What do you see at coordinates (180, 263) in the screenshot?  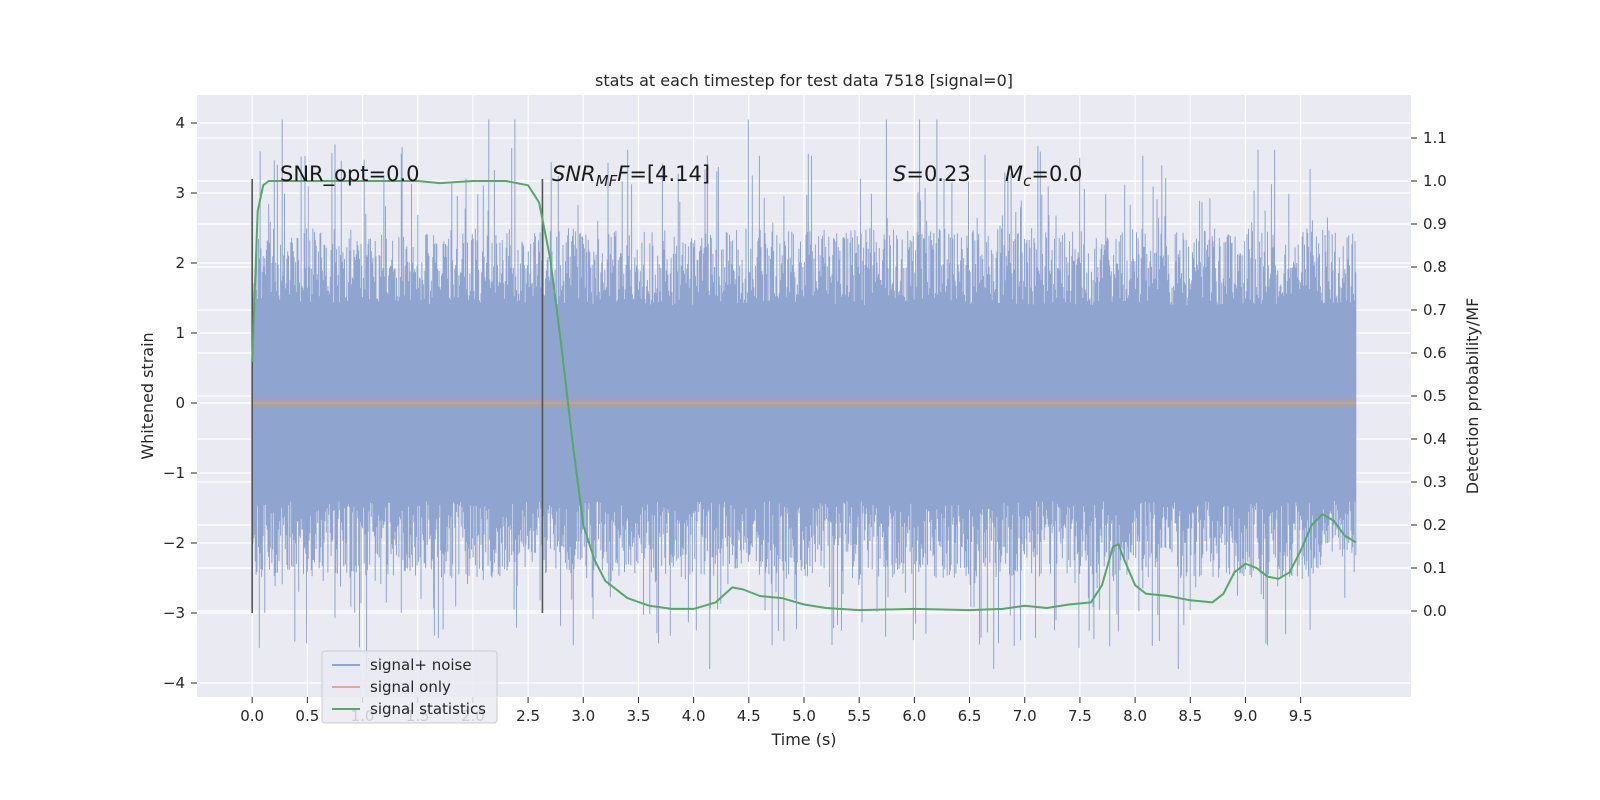 I see `y-left-tick-label-6: 2` at bounding box center [180, 263].